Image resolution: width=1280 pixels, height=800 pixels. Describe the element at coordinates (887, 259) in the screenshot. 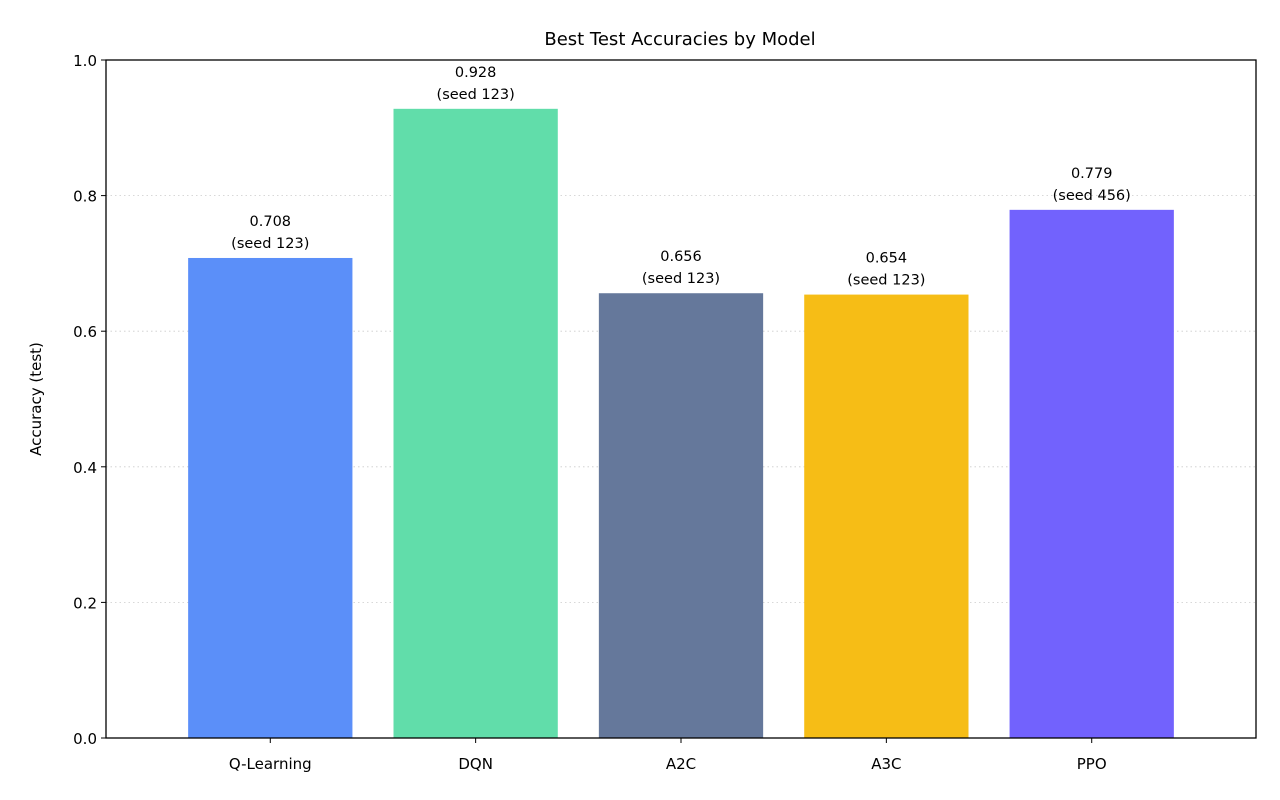

I see `bar-value-label: 0.654` at that location.